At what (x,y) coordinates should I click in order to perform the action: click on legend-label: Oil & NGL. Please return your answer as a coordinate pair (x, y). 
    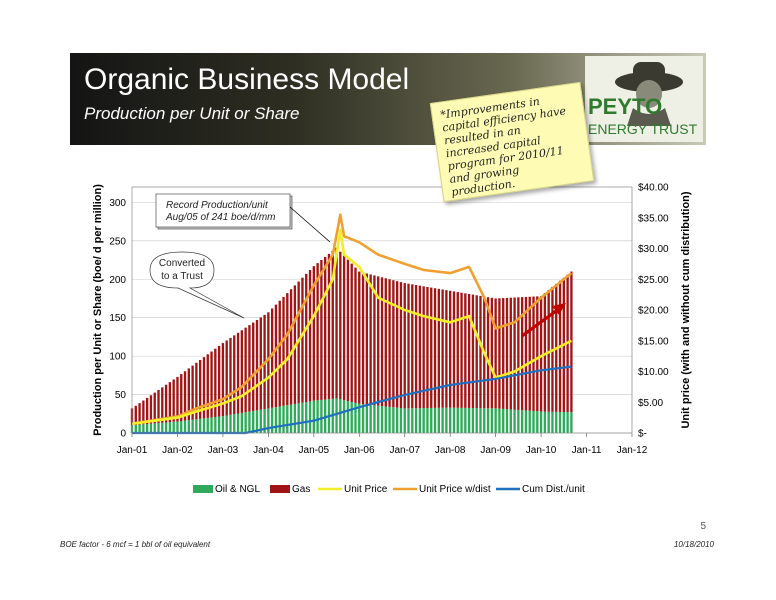
    Looking at the image, I should click on (237, 489).